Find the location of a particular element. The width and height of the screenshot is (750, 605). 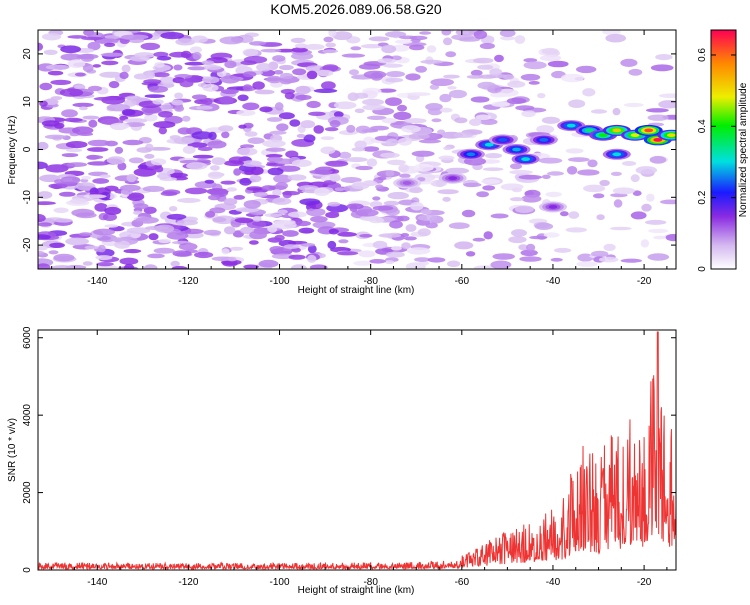

colorbar: 0 0.2 0.4 0.6 Normalized spectral amplitude is located at coordinates (723, 150).